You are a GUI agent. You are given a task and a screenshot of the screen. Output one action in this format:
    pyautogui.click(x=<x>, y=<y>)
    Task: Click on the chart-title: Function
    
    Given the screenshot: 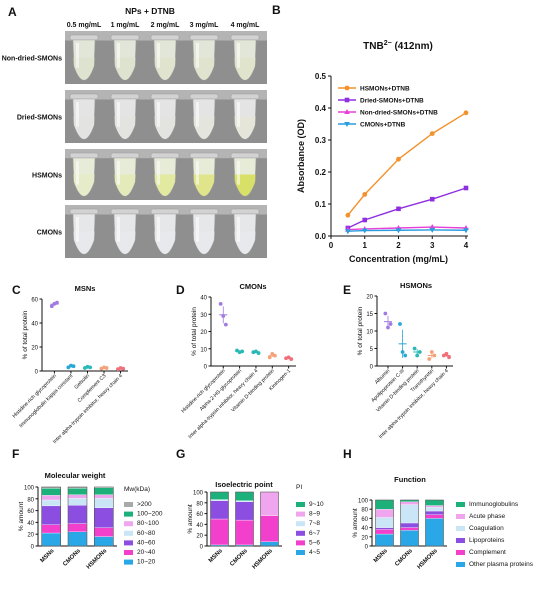 What is the action you would take?
    pyautogui.click(x=410, y=479)
    